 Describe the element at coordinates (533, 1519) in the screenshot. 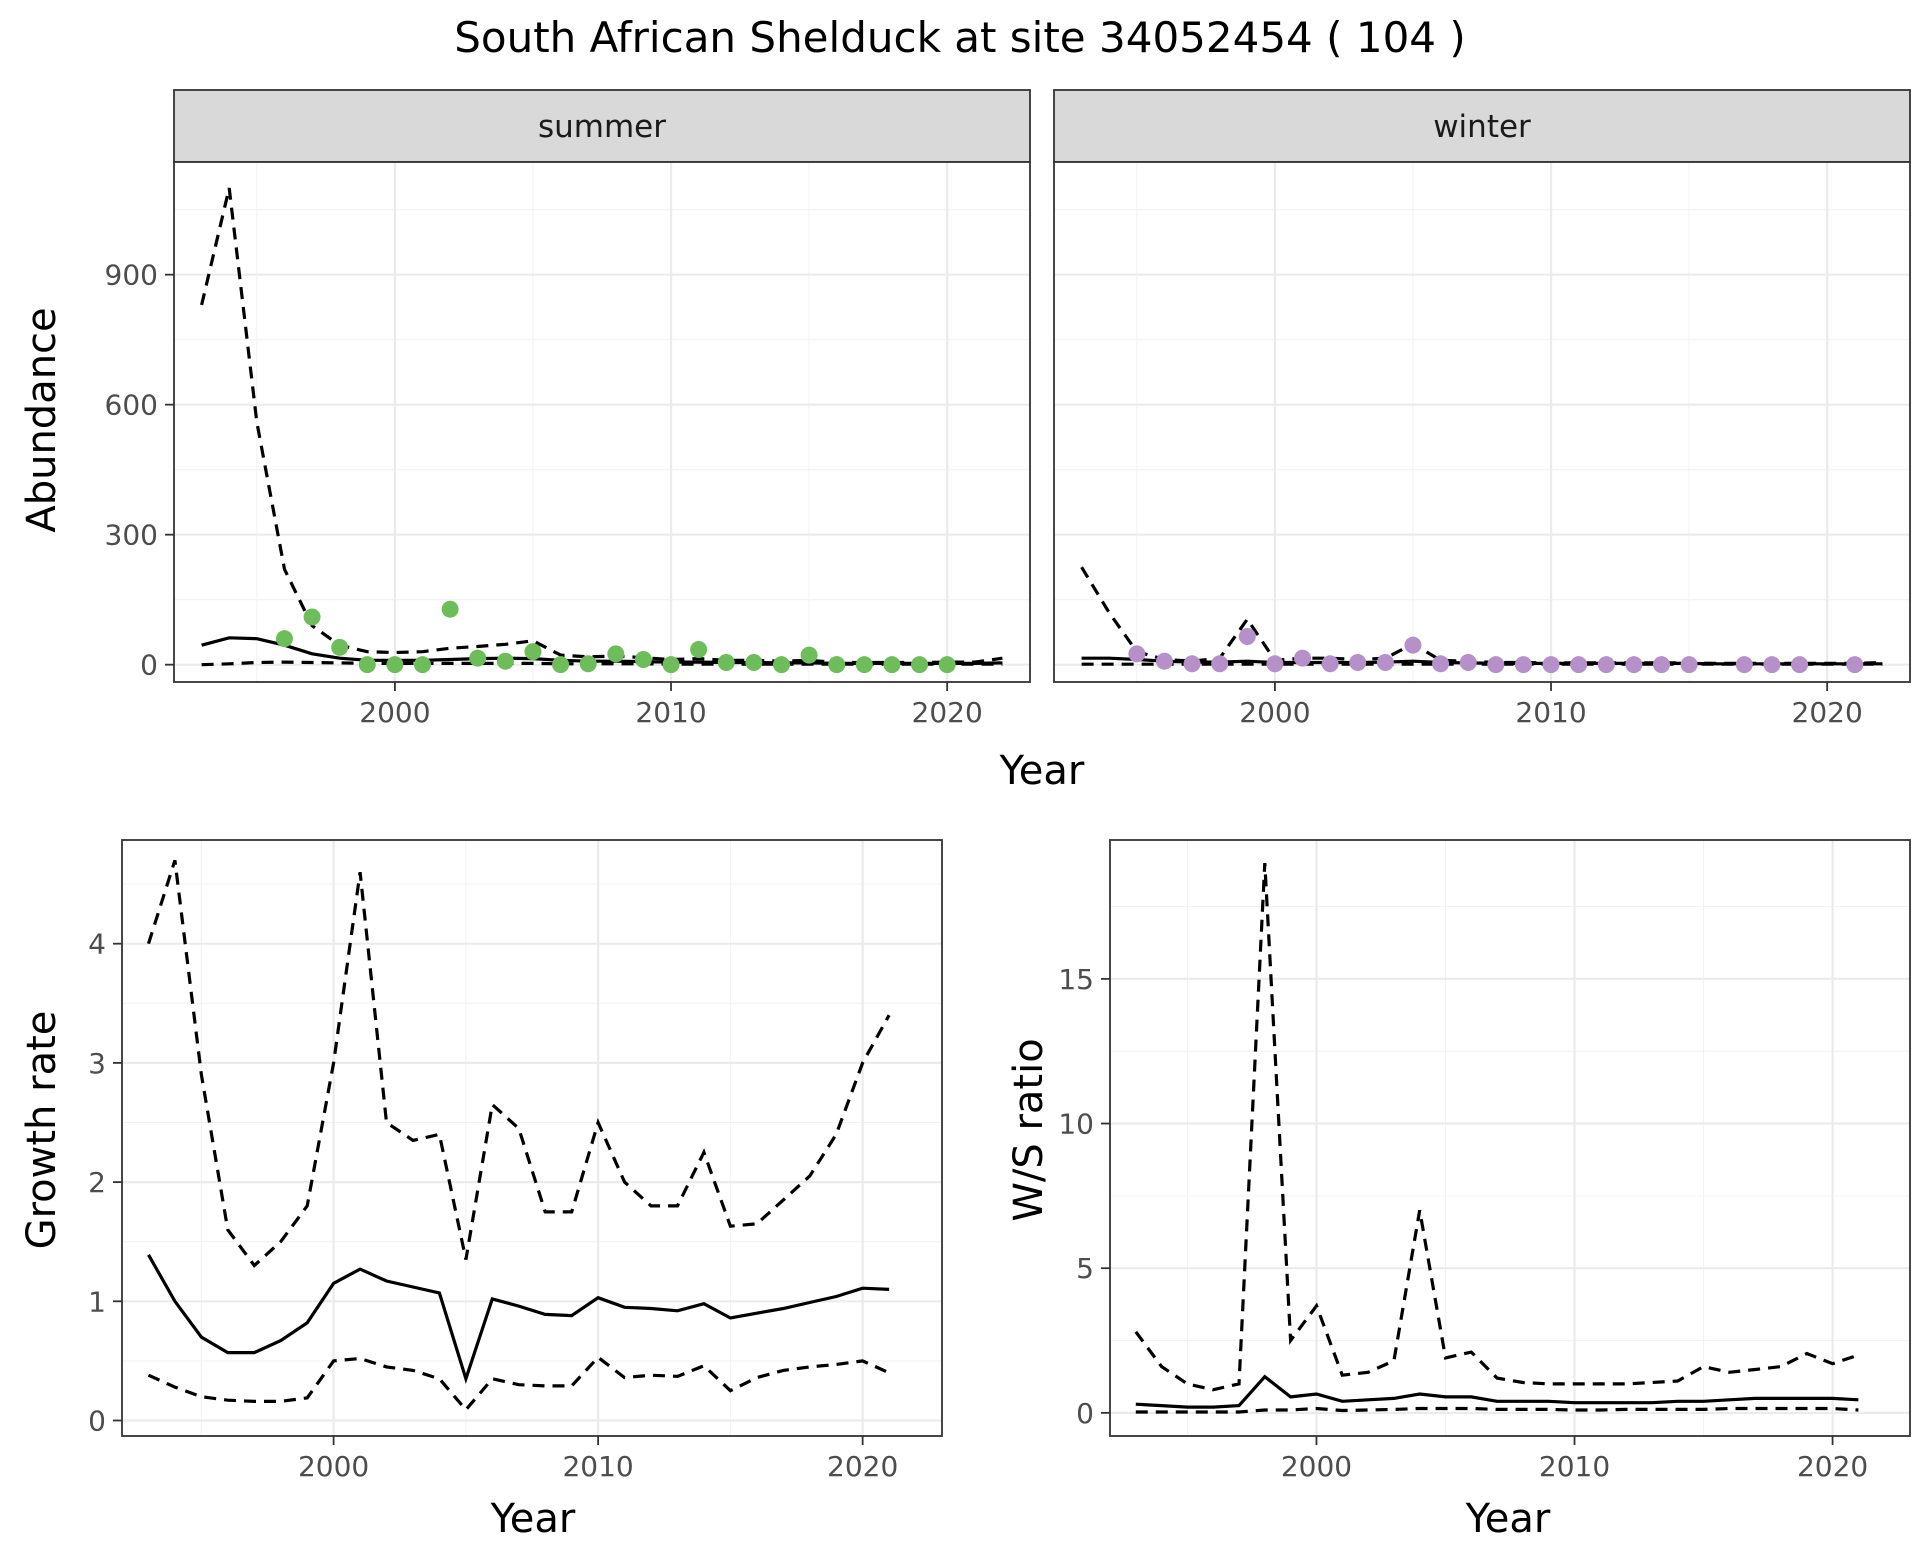

I see `growth-x-axis-title: Year` at that location.